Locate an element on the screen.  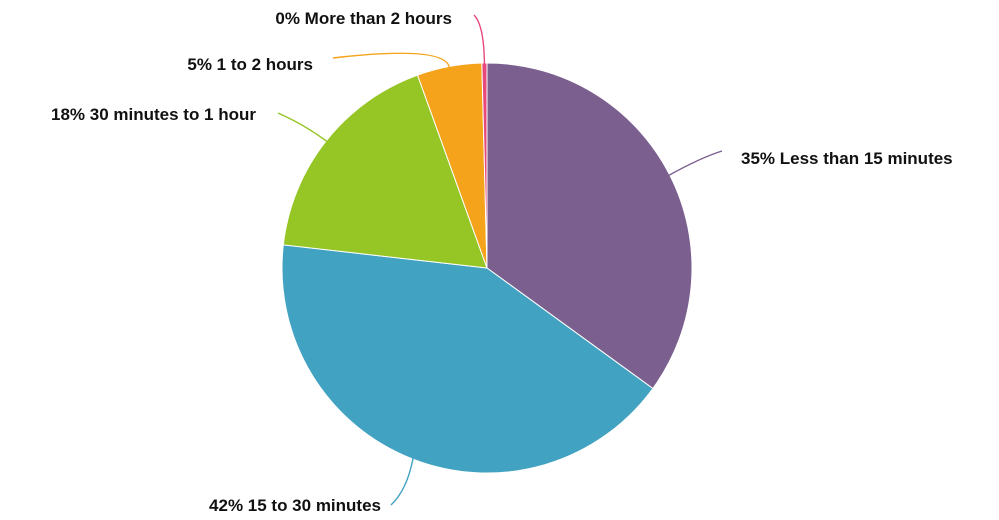
leader-line-35-less-than-15-minutes is located at coordinates (695, 163).